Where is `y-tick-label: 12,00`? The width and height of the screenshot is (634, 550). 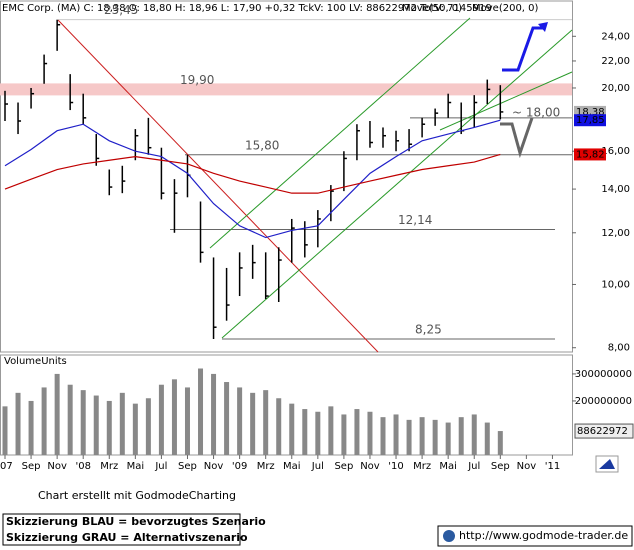 y-tick-label: 12,00 is located at coordinates (615, 233).